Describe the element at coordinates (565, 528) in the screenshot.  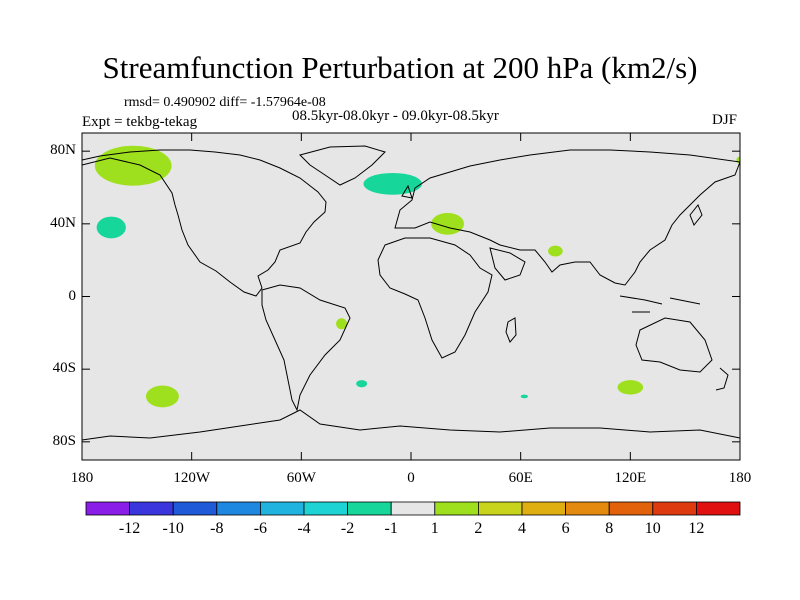
I see `colorbar-label: 6` at that location.